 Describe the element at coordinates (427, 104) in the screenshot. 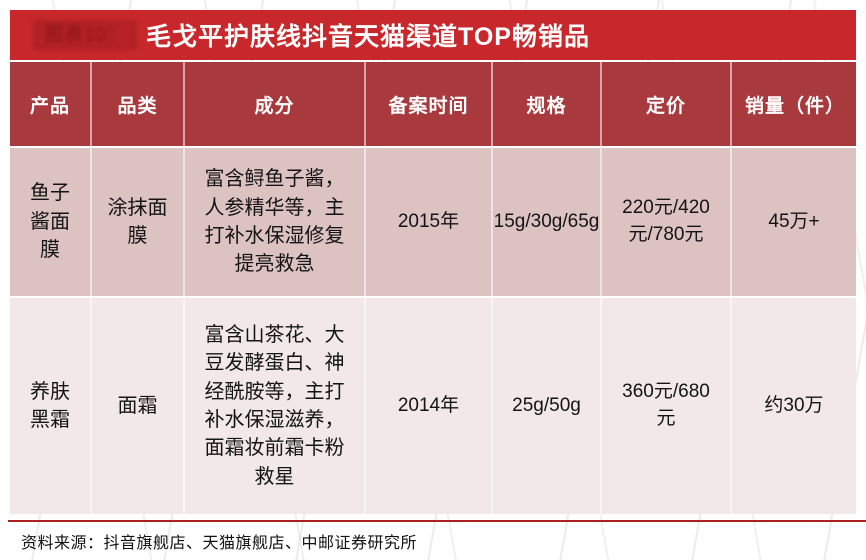

I see `column-header-filing-time: 备案时间` at that location.